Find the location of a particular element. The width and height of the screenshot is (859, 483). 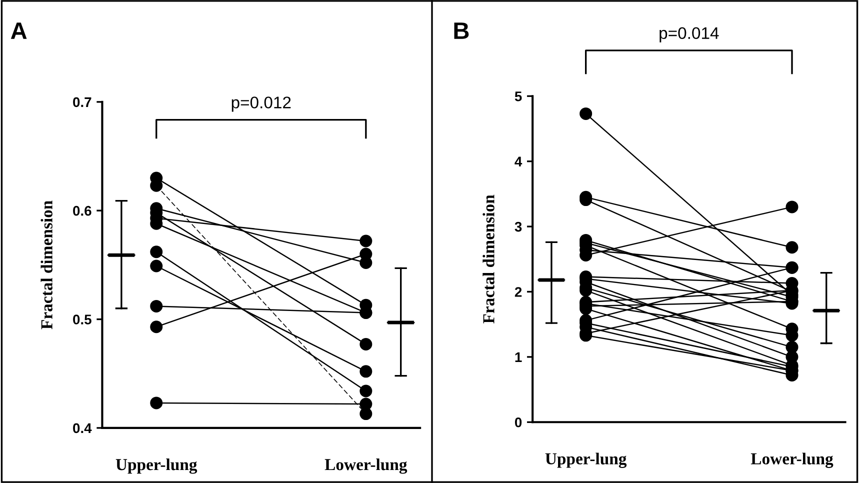

y-tick-label: 0.5 is located at coordinates (82, 319).